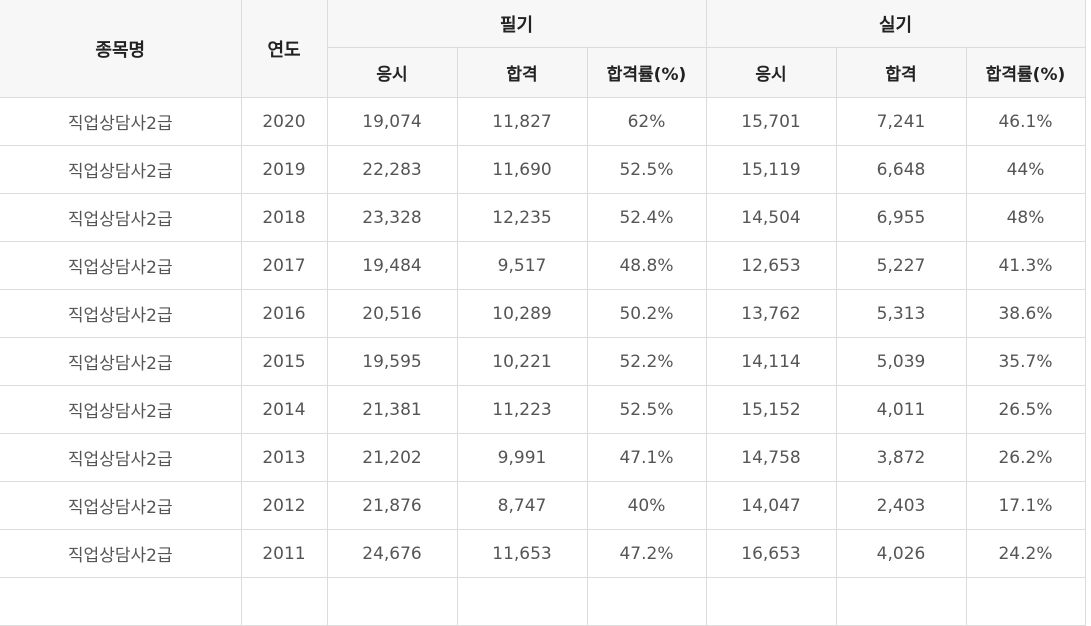 The image size is (1091, 626). Describe the element at coordinates (522, 217) in the screenshot. I see `cell-written-passed: 12,235` at that location.